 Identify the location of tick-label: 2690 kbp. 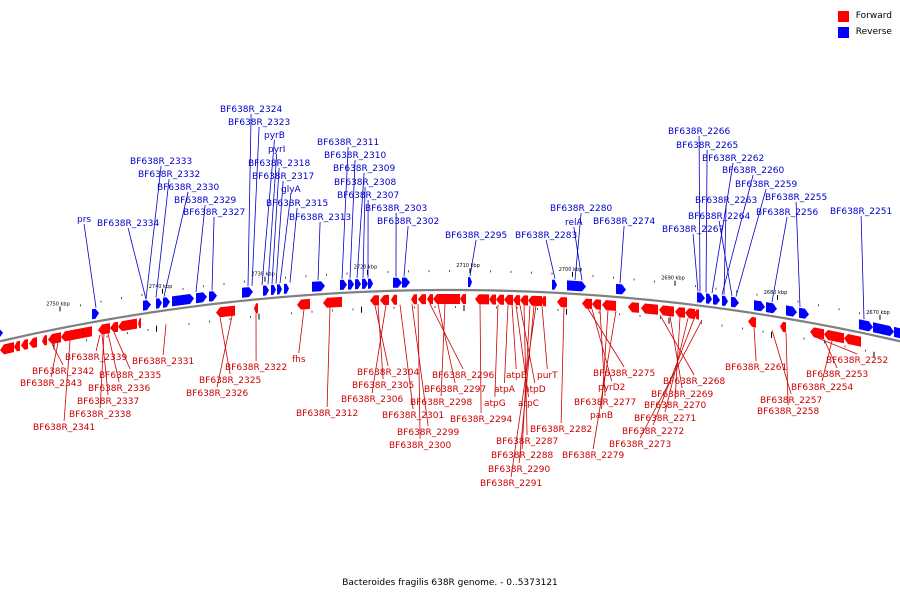
(673, 279).